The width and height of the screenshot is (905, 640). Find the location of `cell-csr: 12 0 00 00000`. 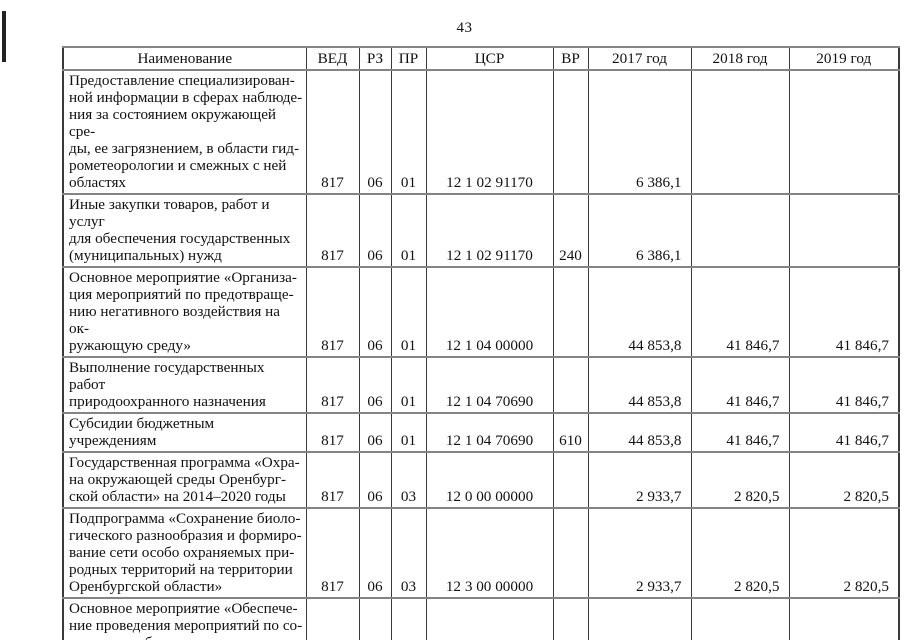

cell-csr: 12 0 00 00000 is located at coordinates (489, 480).